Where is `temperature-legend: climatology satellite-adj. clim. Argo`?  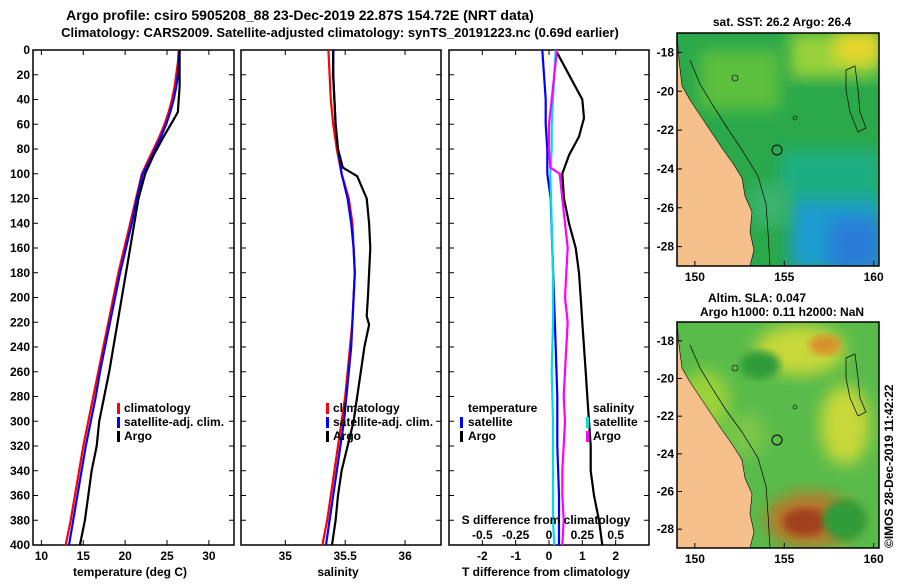
temperature-legend: climatology satellite-adj. clim. Argo is located at coordinates (170, 422).